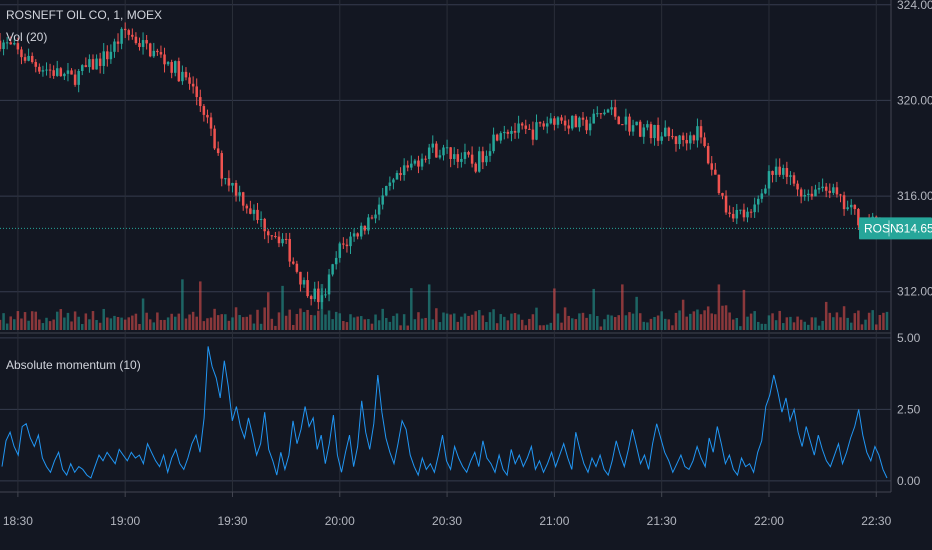 This screenshot has width=932, height=550. Describe the element at coordinates (662, 521) in the screenshot. I see `time-tick-label: 21:30` at that location.